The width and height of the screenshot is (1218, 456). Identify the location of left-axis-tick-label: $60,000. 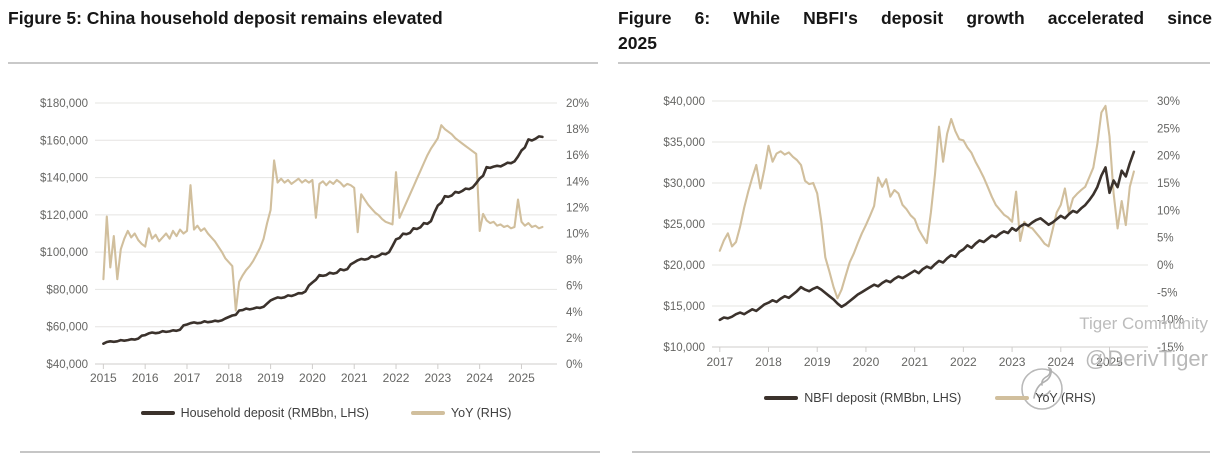
(67, 328).